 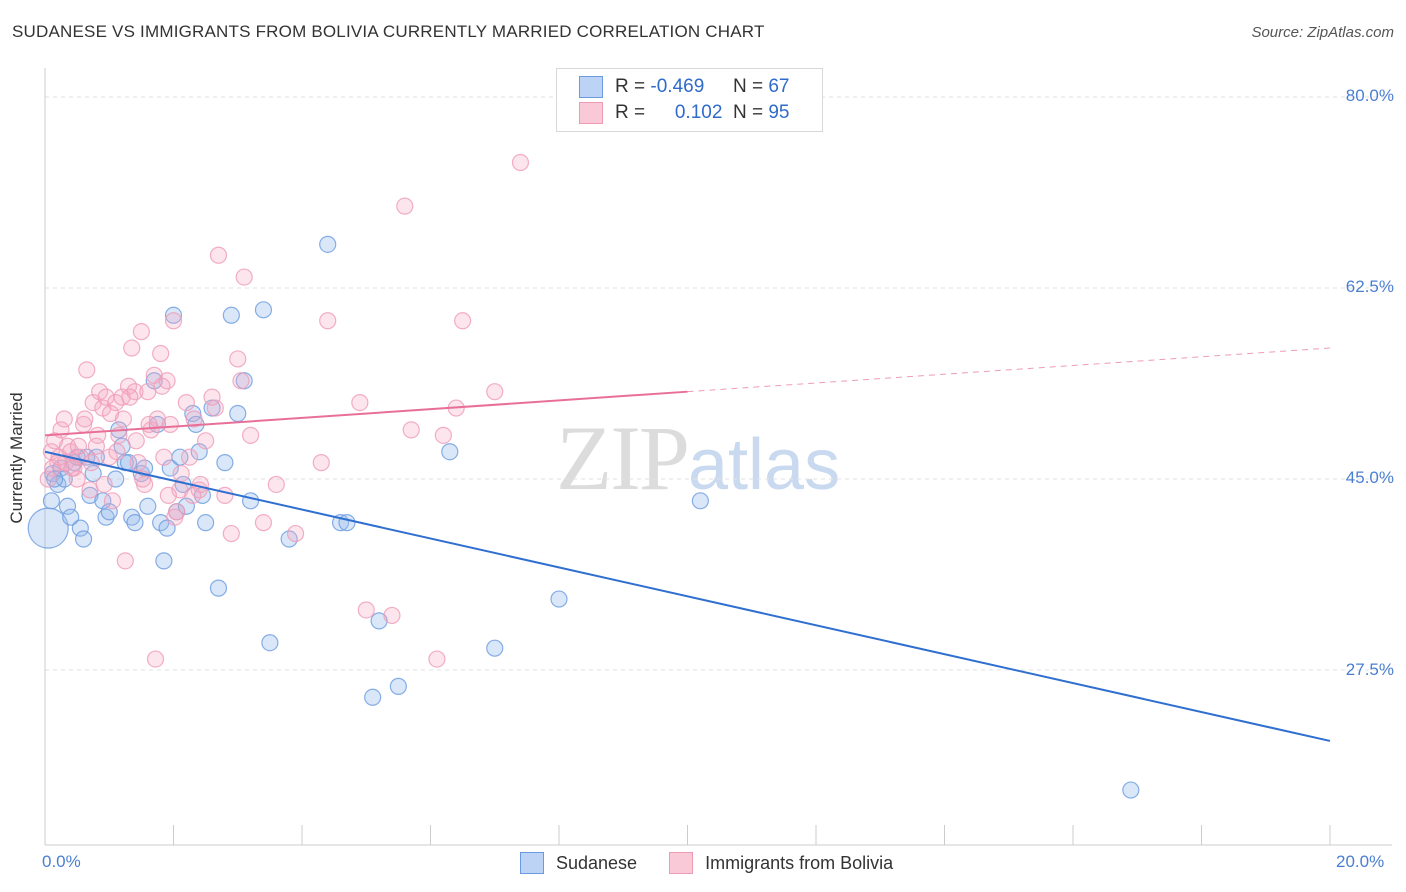 What do you see at coordinates (1009, 370) in the screenshot?
I see `bolivia-trend-extension` at bounding box center [1009, 370].